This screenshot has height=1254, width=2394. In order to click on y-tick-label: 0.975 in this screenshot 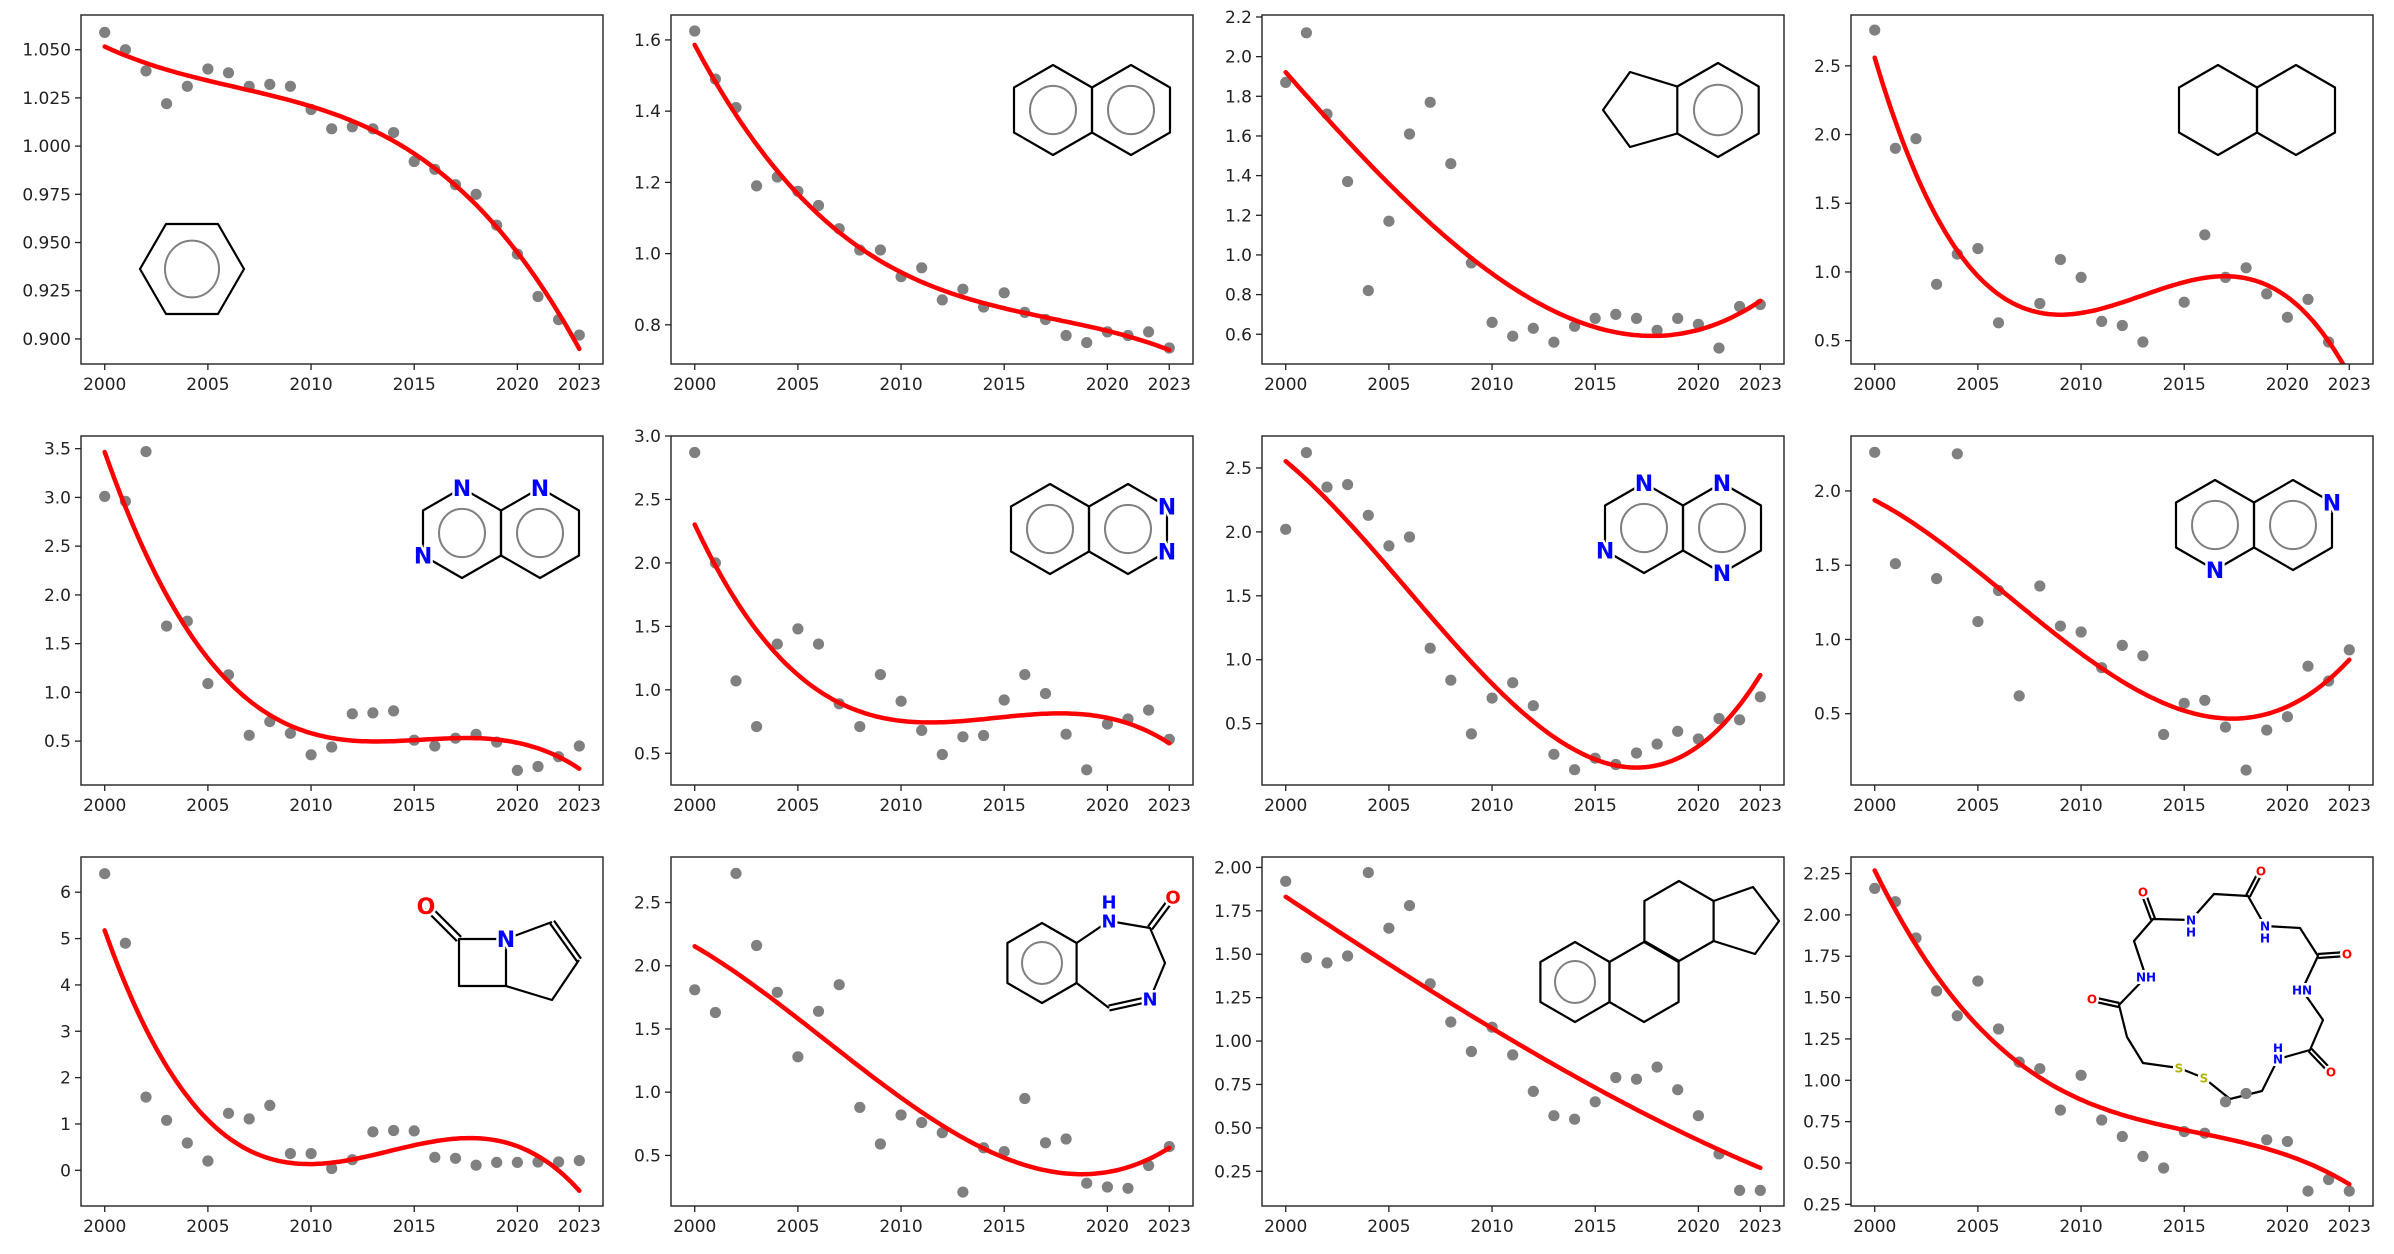, I will do `click(46, 195)`.